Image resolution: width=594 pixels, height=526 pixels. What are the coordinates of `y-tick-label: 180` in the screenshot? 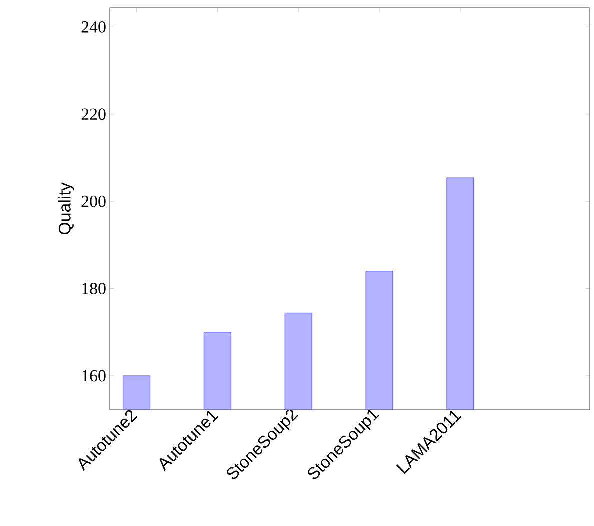 It's located at (94, 289).